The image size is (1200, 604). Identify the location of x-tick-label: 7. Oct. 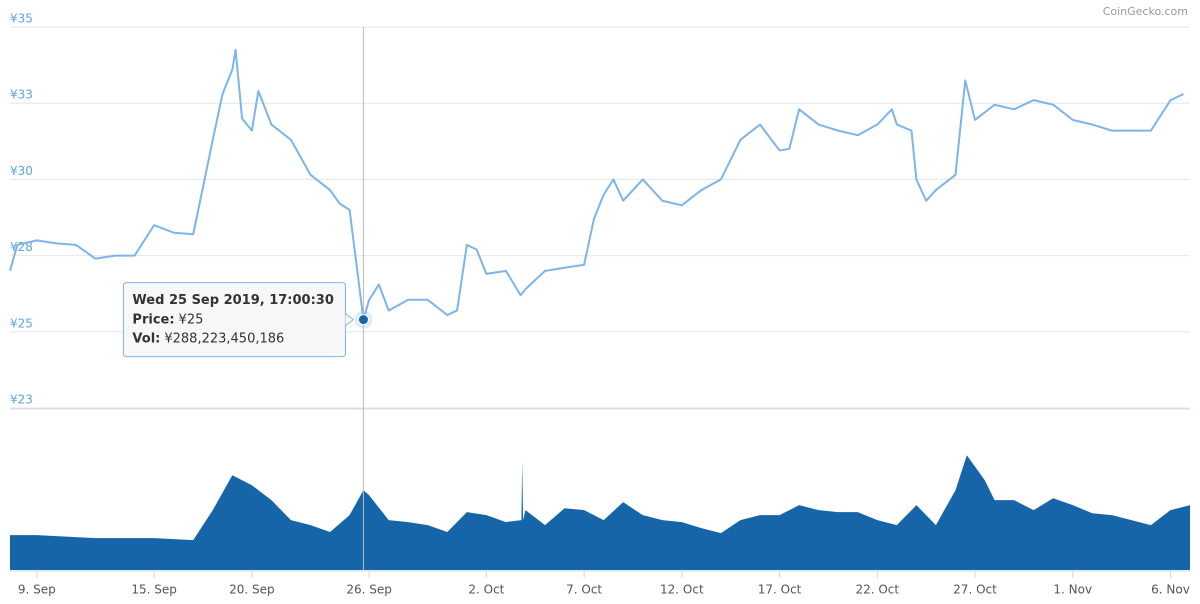
(584, 590).